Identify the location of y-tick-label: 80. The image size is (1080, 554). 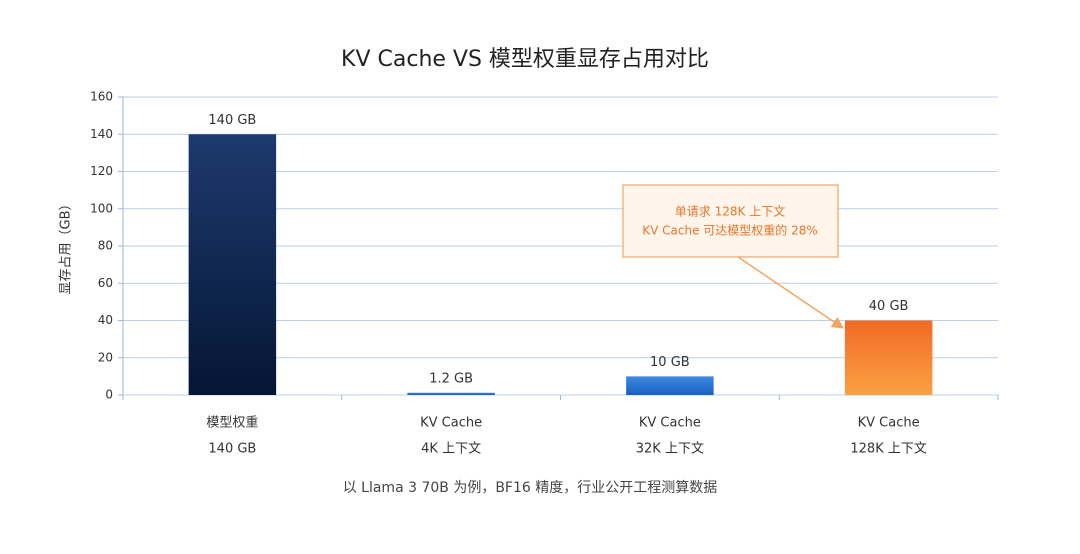
(105, 246).